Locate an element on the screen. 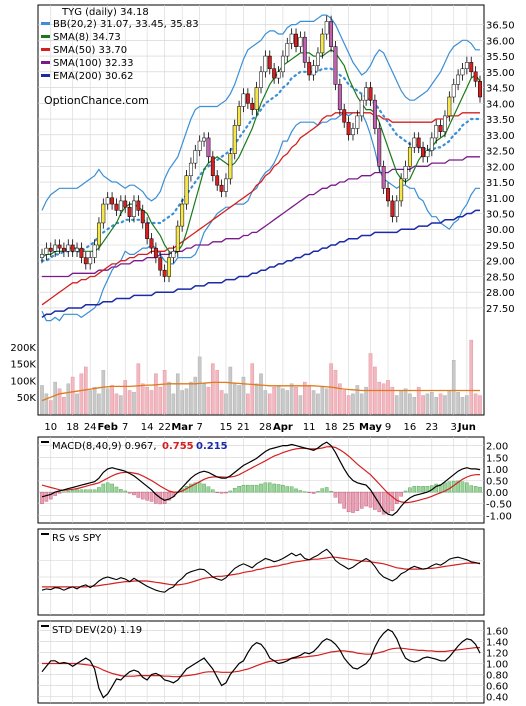 The width and height of the screenshot is (526, 706). price-y-tick-label: 27.50 is located at coordinates (500, 309).